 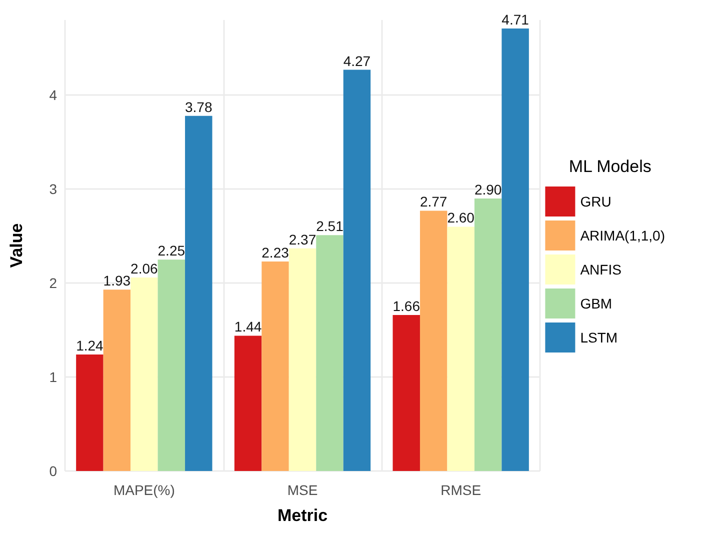 What do you see at coordinates (516, 19) in the screenshot?
I see `data-label: 4.71` at bounding box center [516, 19].